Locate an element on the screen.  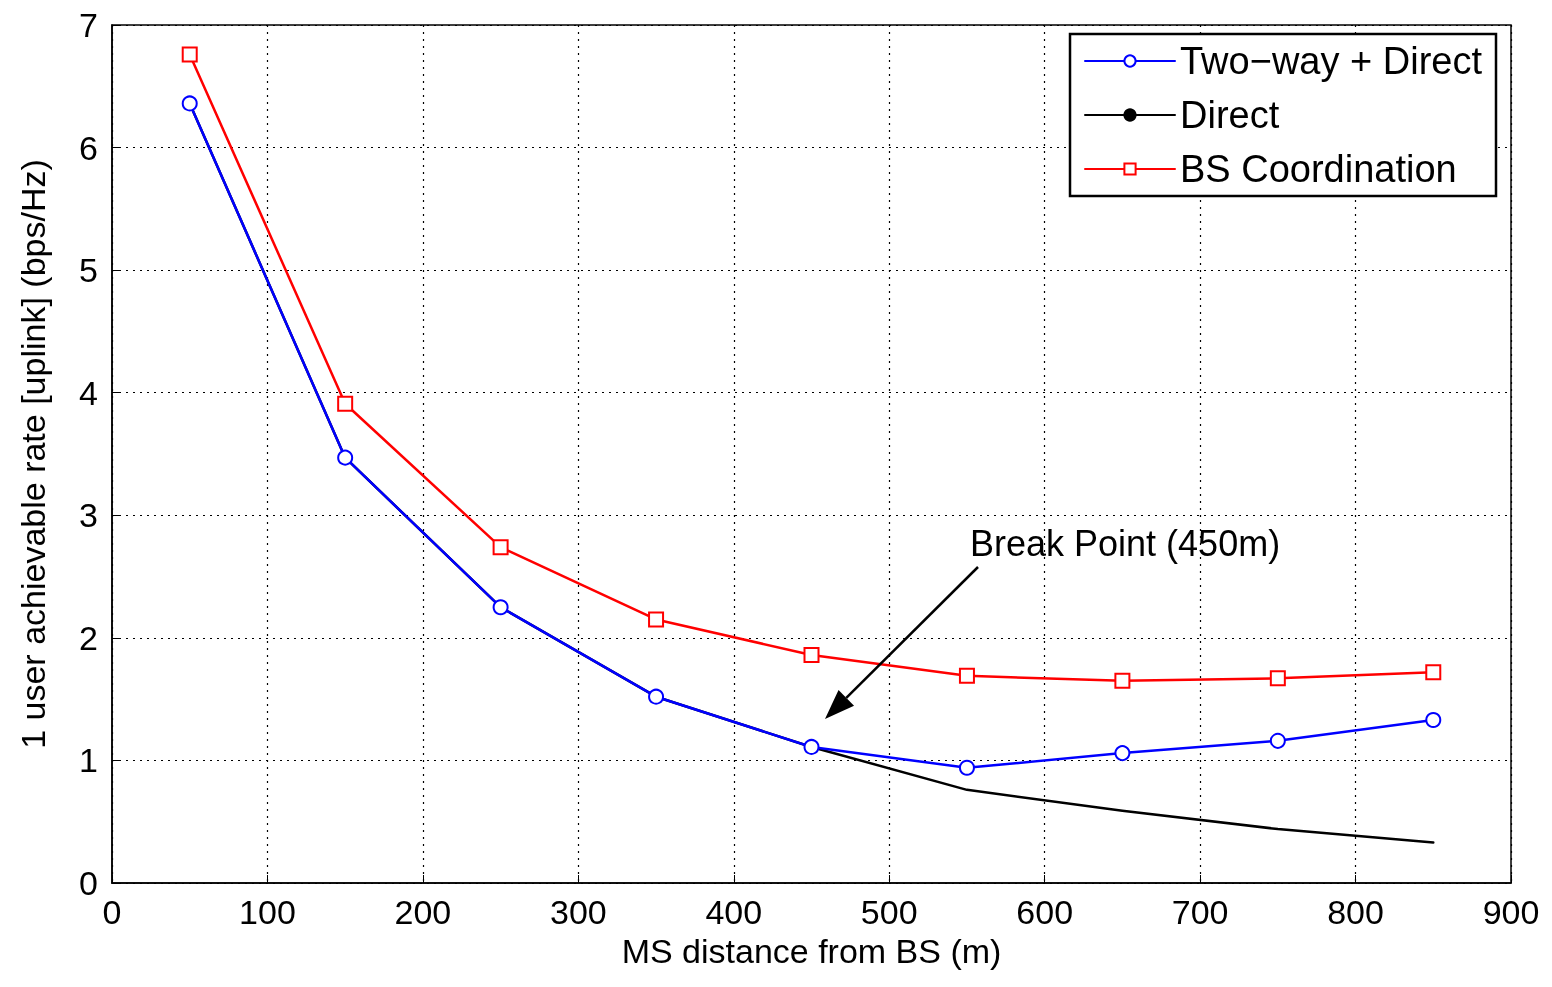
y-tick-label: 6 is located at coordinates (88, 147).